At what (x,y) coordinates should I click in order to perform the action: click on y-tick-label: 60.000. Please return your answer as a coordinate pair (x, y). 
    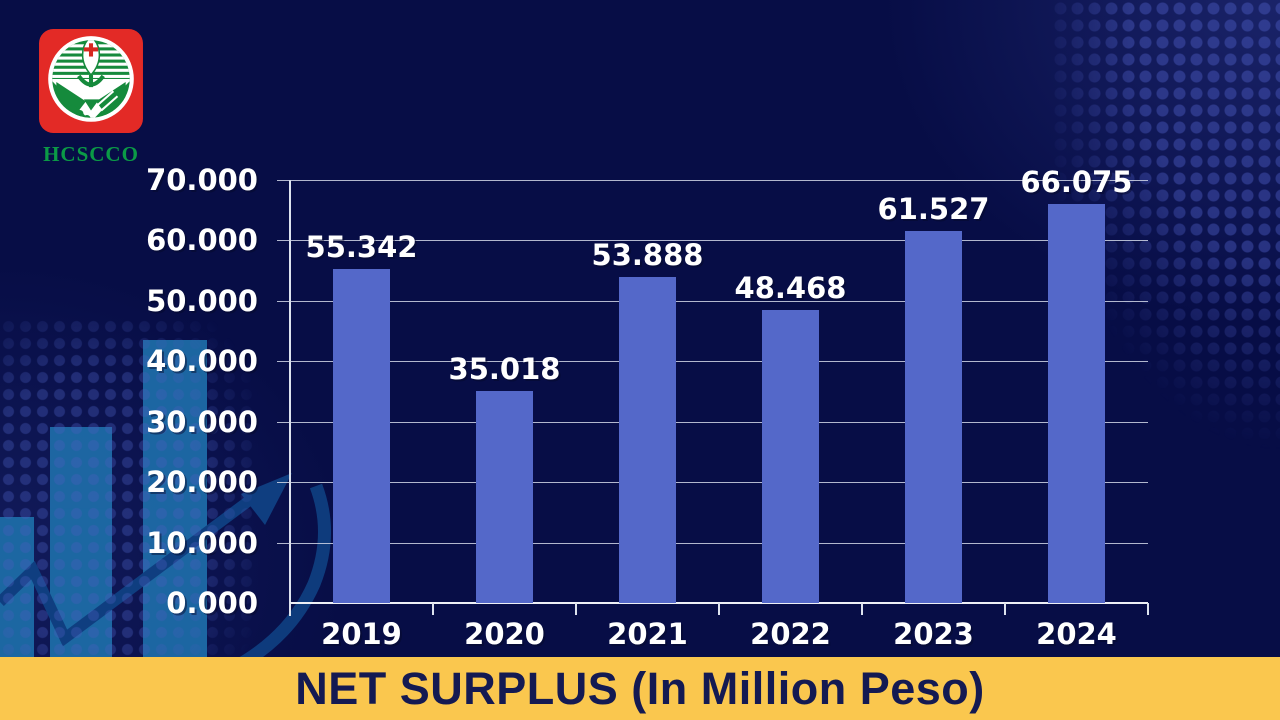
    Looking at the image, I should click on (202, 240).